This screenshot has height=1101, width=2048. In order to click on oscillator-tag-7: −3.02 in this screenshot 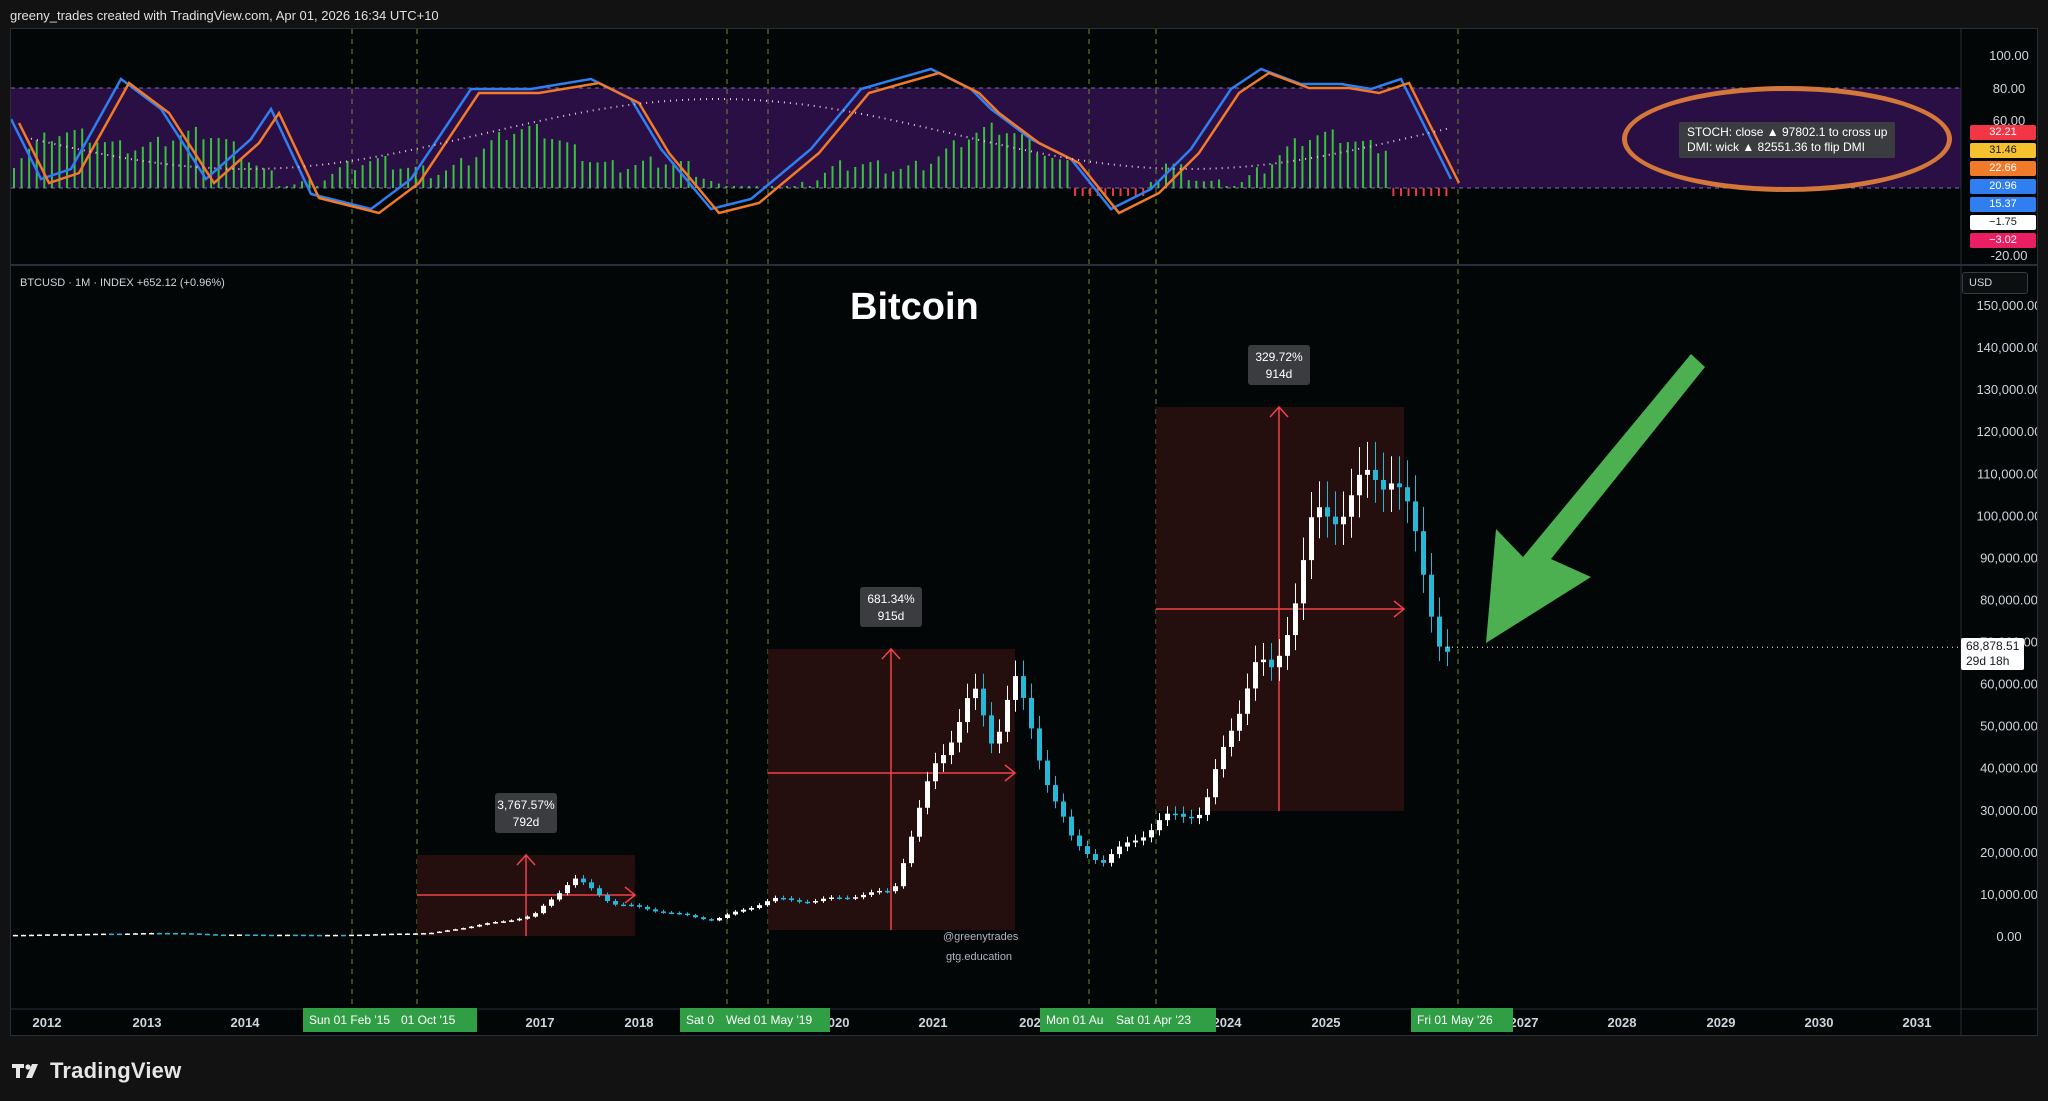, I will do `click(2003, 240)`.